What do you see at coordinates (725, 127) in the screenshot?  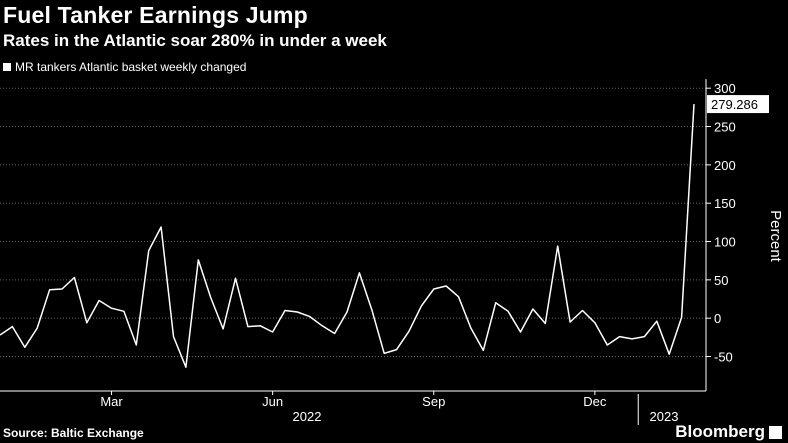 I see `y-tick-label: 250` at bounding box center [725, 127].